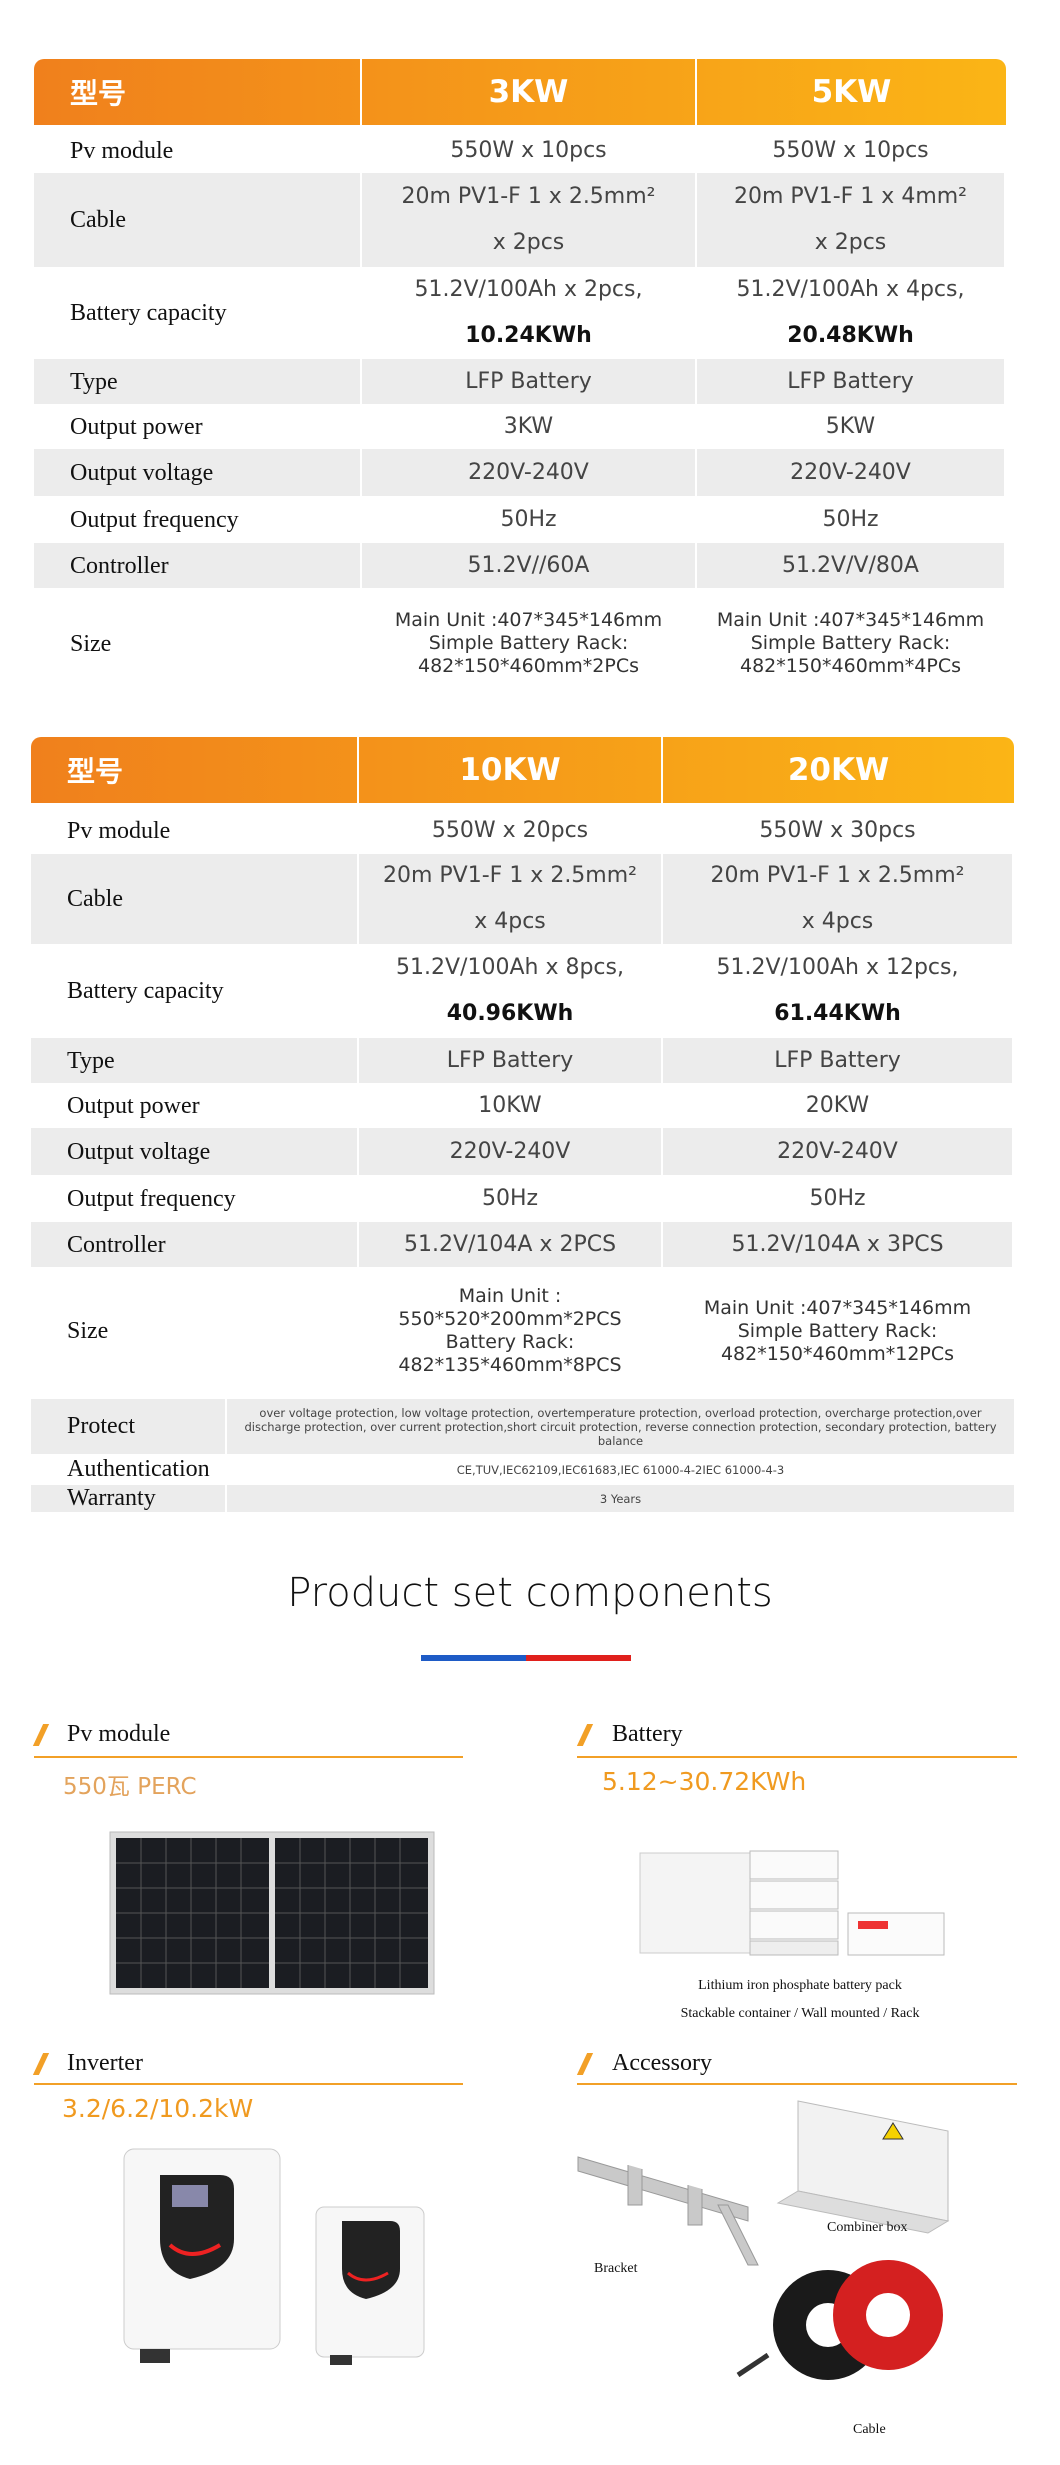 Image resolution: width=1060 pixels, height=2465 pixels. Describe the element at coordinates (129, 1498) in the screenshot. I see `row-label: Warranty` at that location.